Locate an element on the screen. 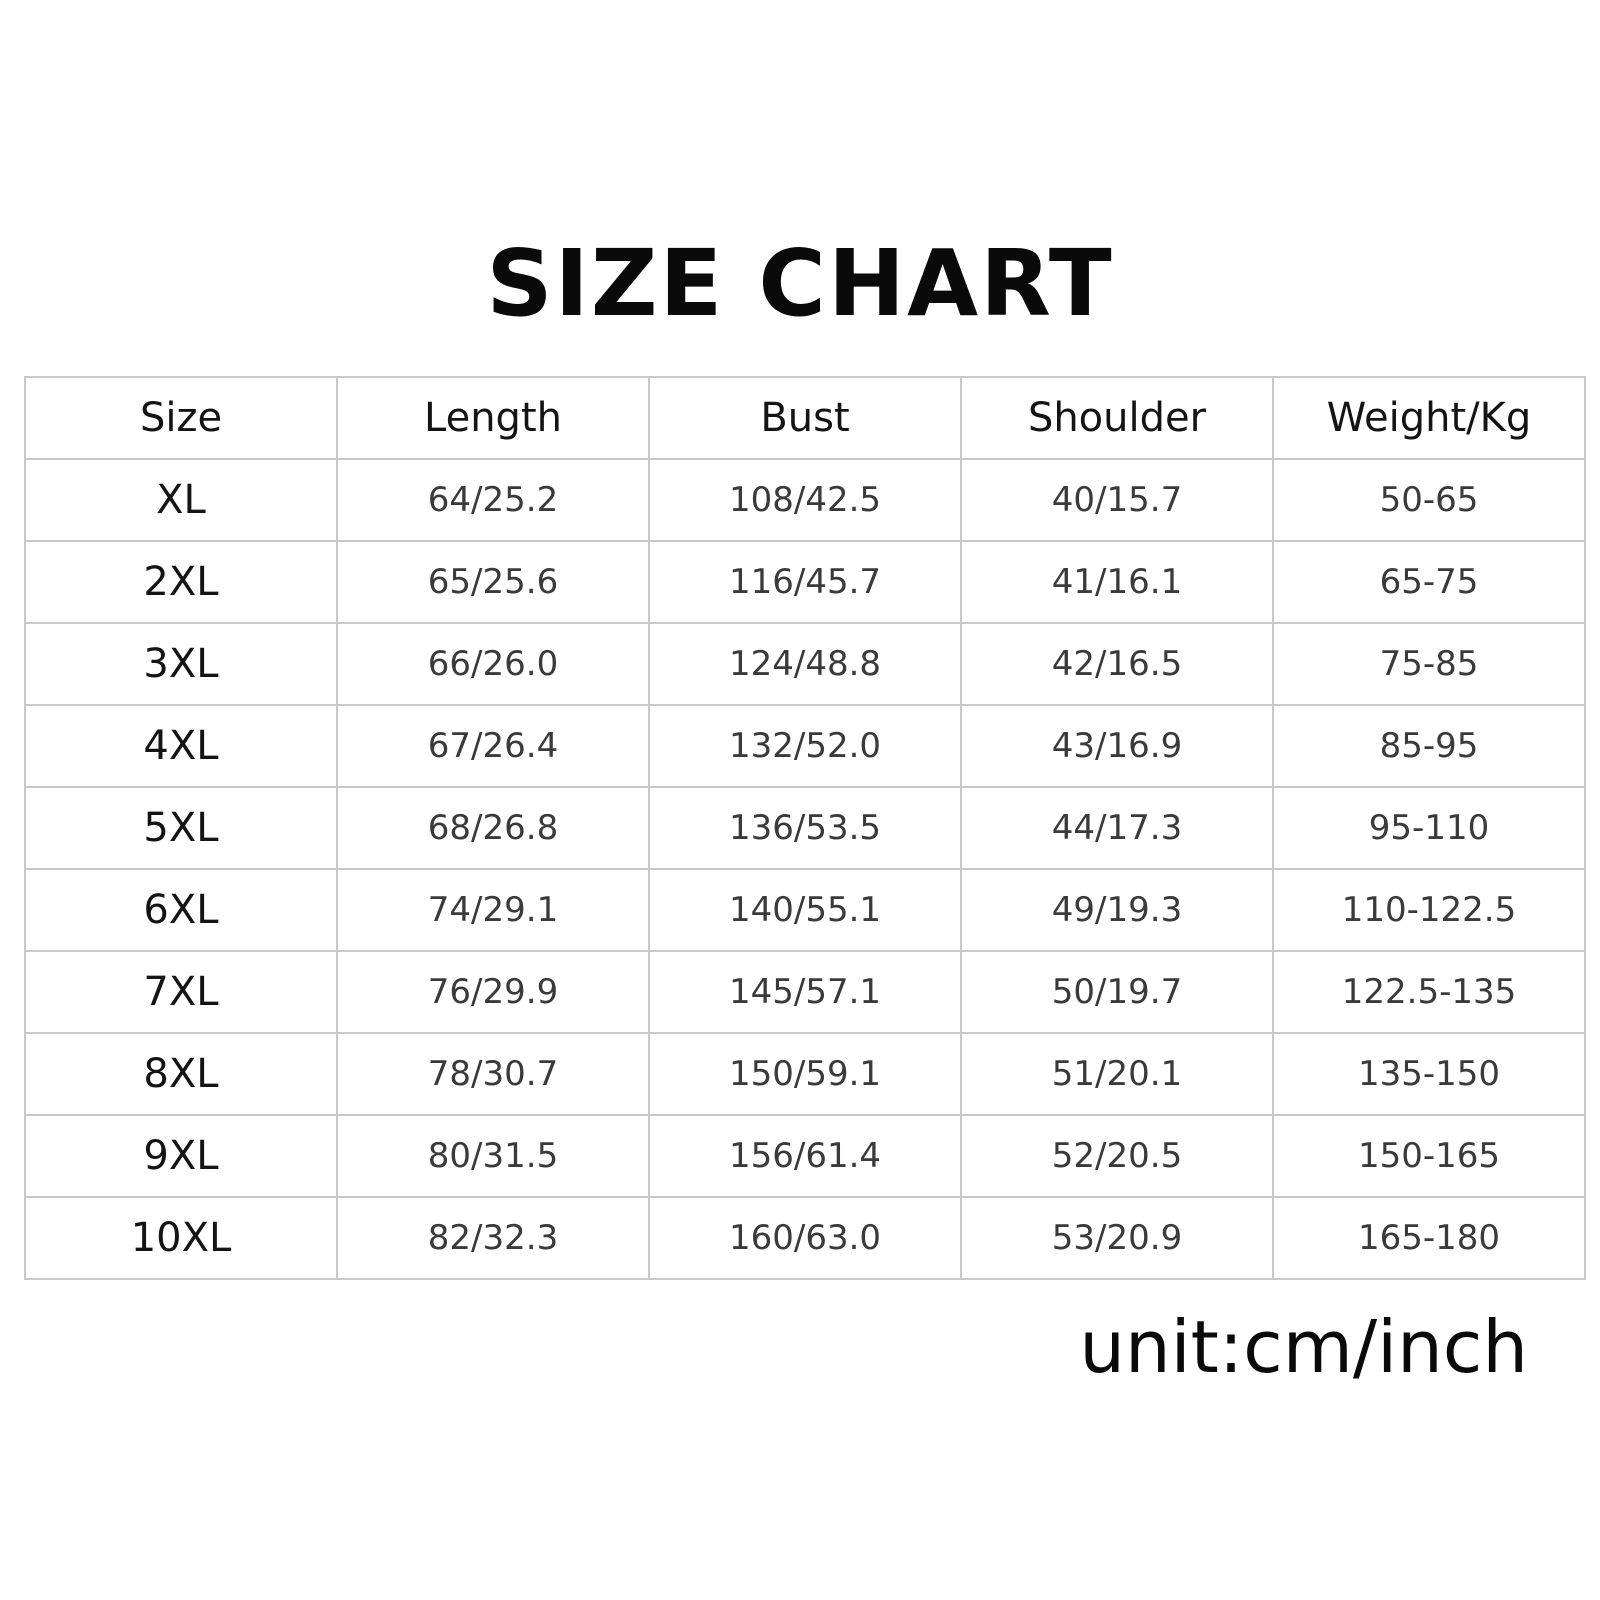  size-cell: 3XL is located at coordinates (181, 664).